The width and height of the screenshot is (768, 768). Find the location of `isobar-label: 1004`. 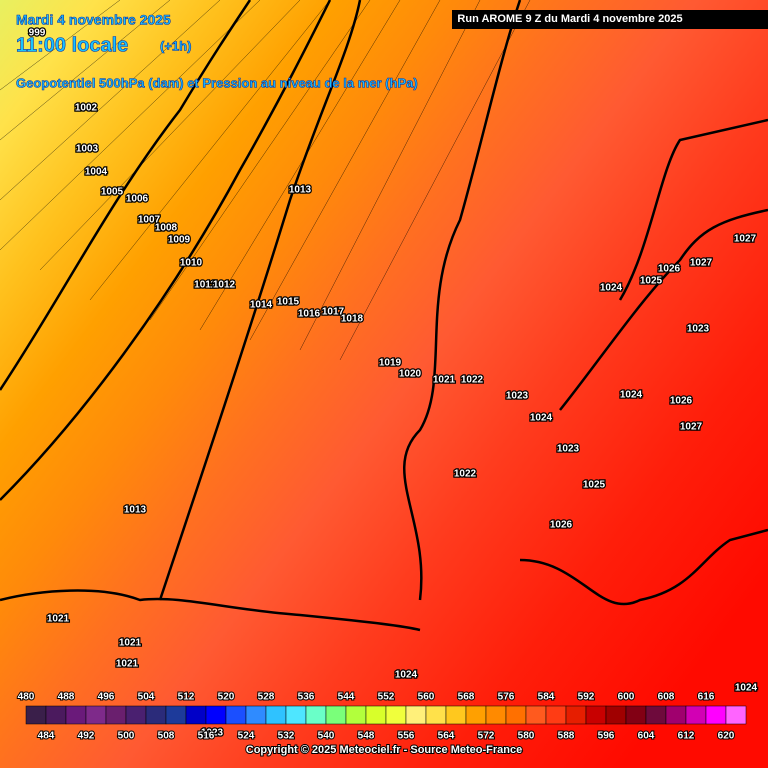

isobar-label: 1004 is located at coordinates (96, 172).